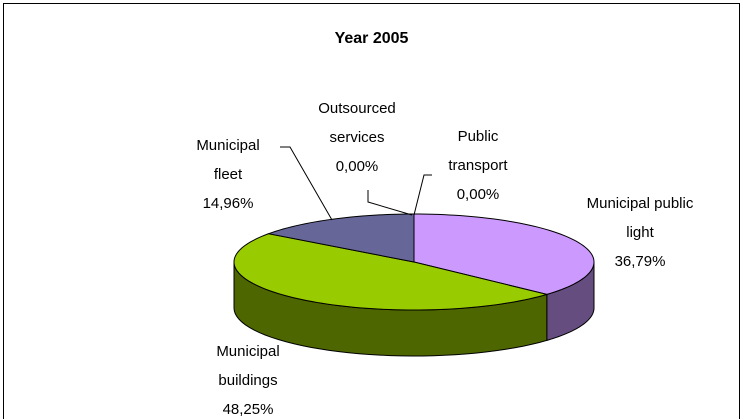  What do you see at coordinates (371, 38) in the screenshot?
I see `chart-title: Year 2005` at bounding box center [371, 38].